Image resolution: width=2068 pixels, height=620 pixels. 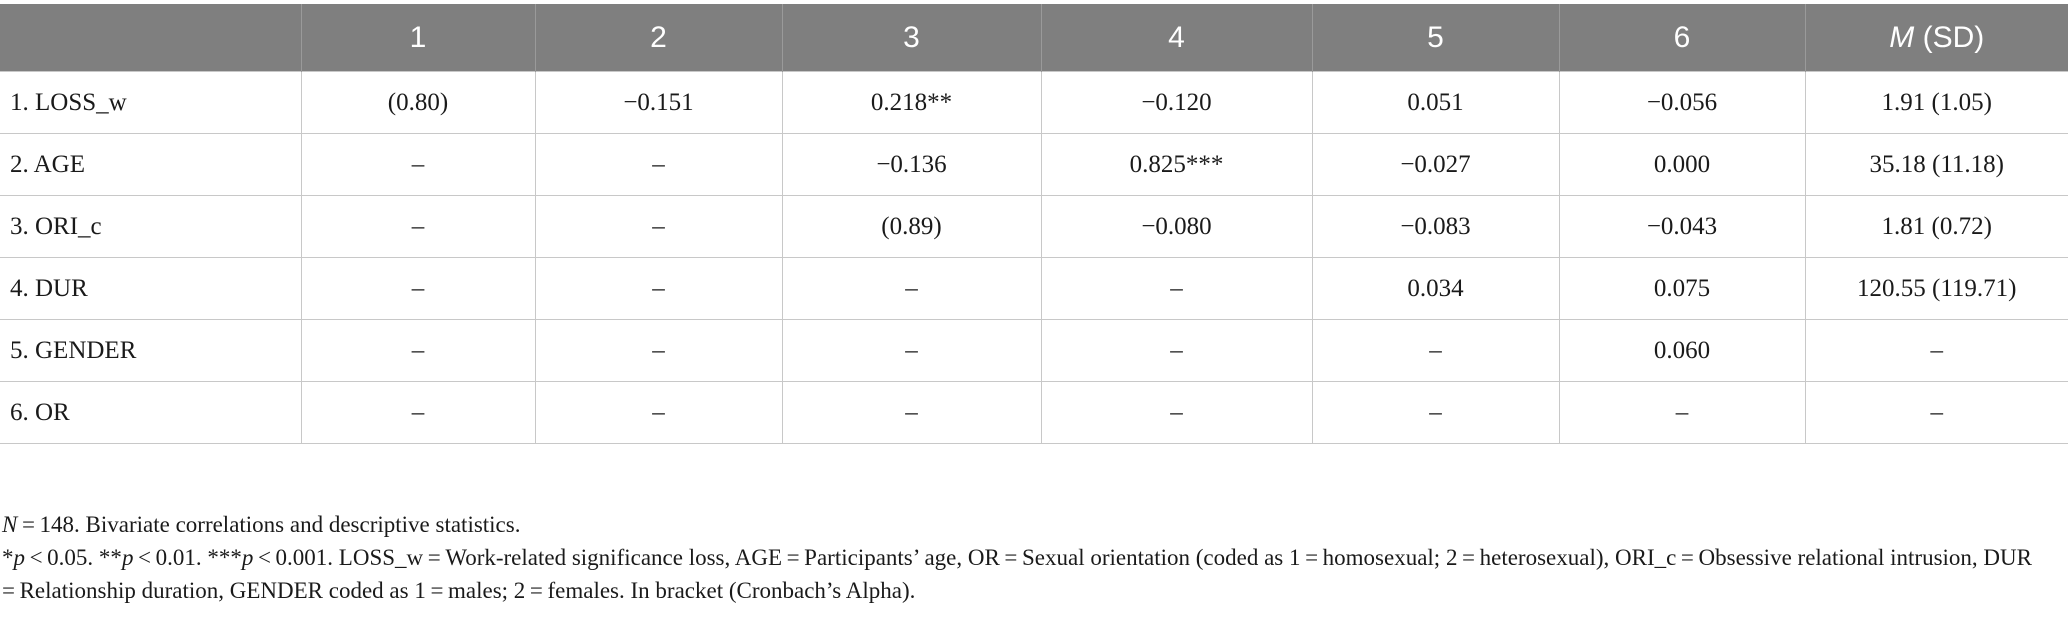 What do you see at coordinates (658, 102) in the screenshot?
I see `correlation-cell: −0.151` at bounding box center [658, 102].